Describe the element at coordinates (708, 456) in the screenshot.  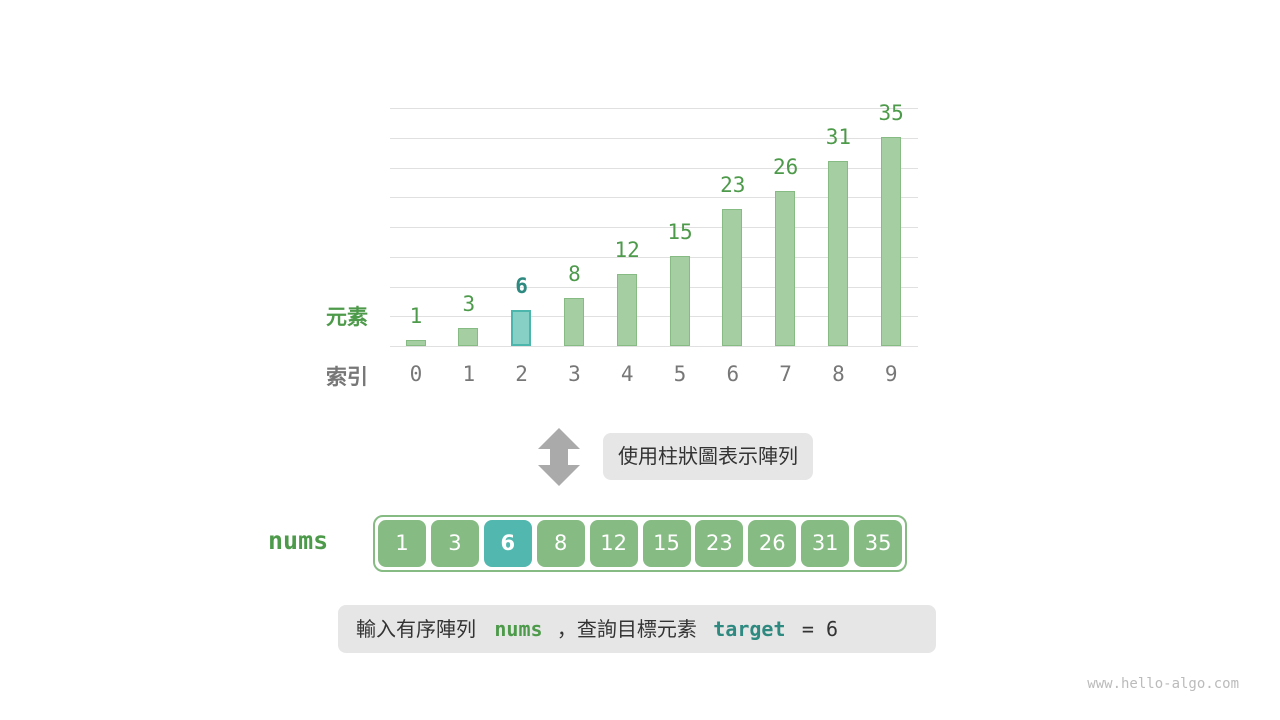
I see `caption: 使用柱狀圖表示陣列` at that location.